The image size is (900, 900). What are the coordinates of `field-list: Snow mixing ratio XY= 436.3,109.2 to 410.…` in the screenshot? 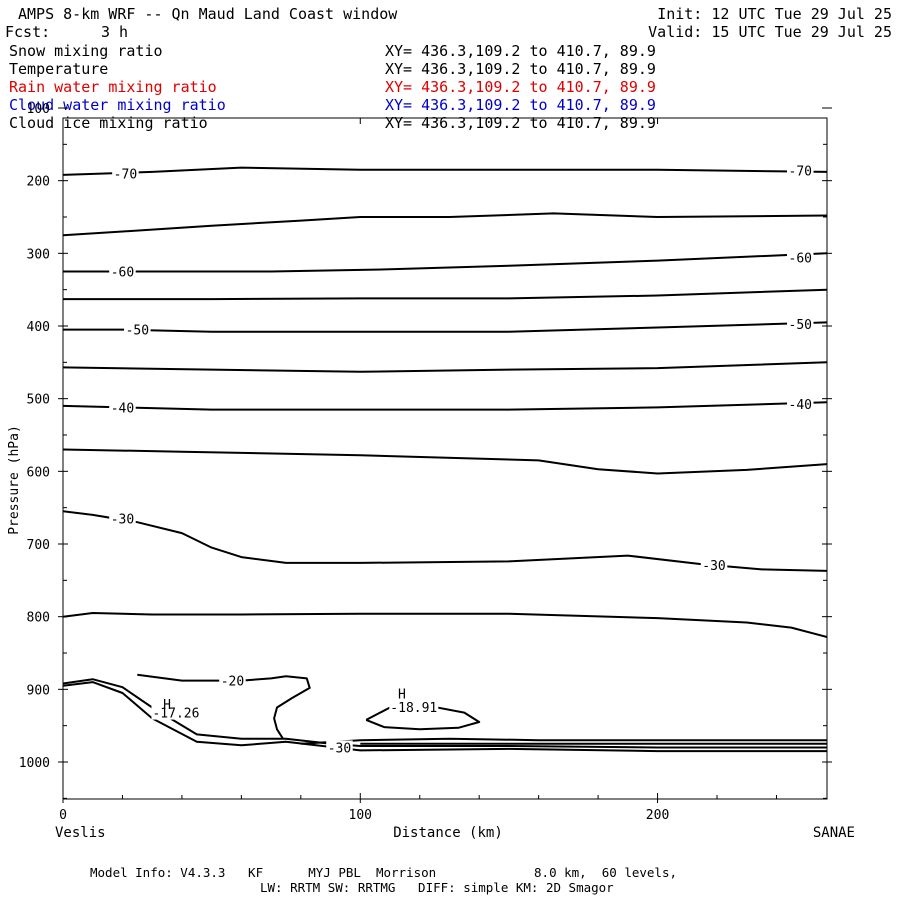 It's located at (332, 87).